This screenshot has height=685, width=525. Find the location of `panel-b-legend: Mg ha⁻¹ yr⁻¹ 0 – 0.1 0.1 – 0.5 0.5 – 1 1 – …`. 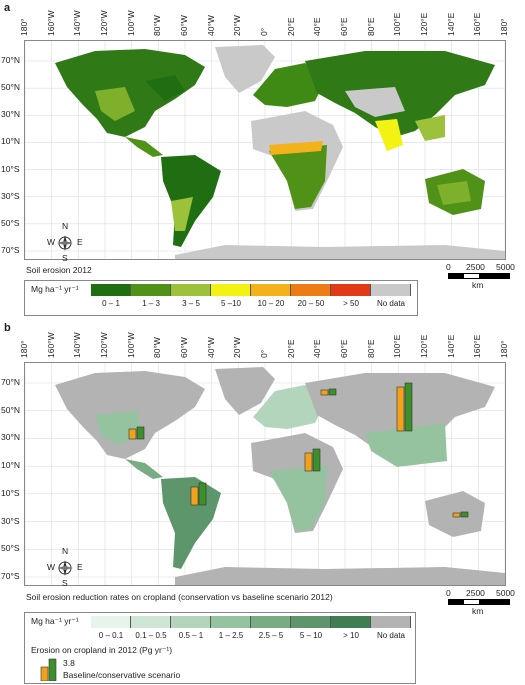

panel-b-legend: Mg ha⁻¹ yr⁻¹ 0 – 0.1 0.1 – 0.5 0.5 – 1 1 – … is located at coordinates (220, 648).